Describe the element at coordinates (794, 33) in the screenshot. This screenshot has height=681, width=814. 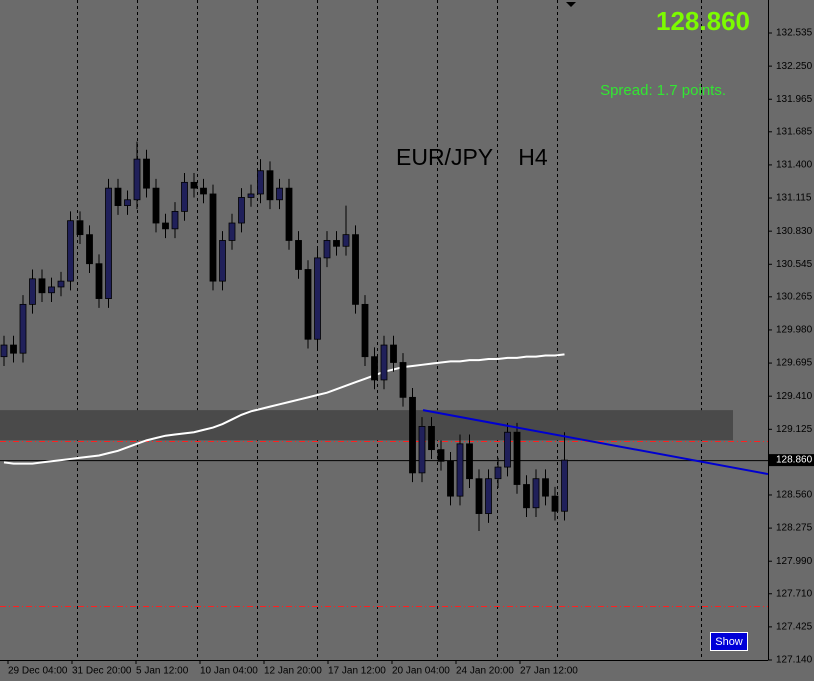
I see `y-tick-label: 132.535` at that location.